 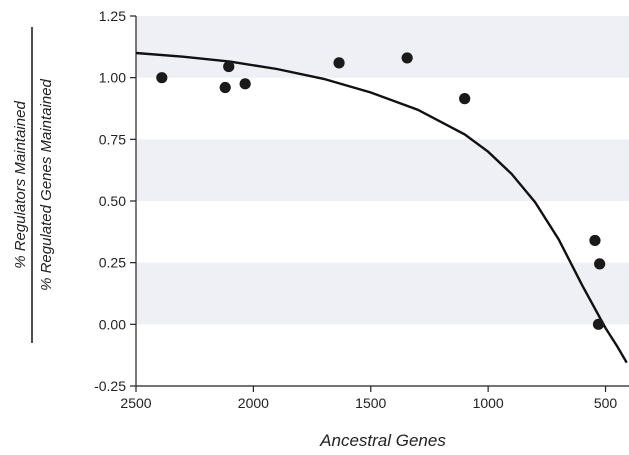 I want to click on y-tick-label: -0.25, so click(x=110, y=386).